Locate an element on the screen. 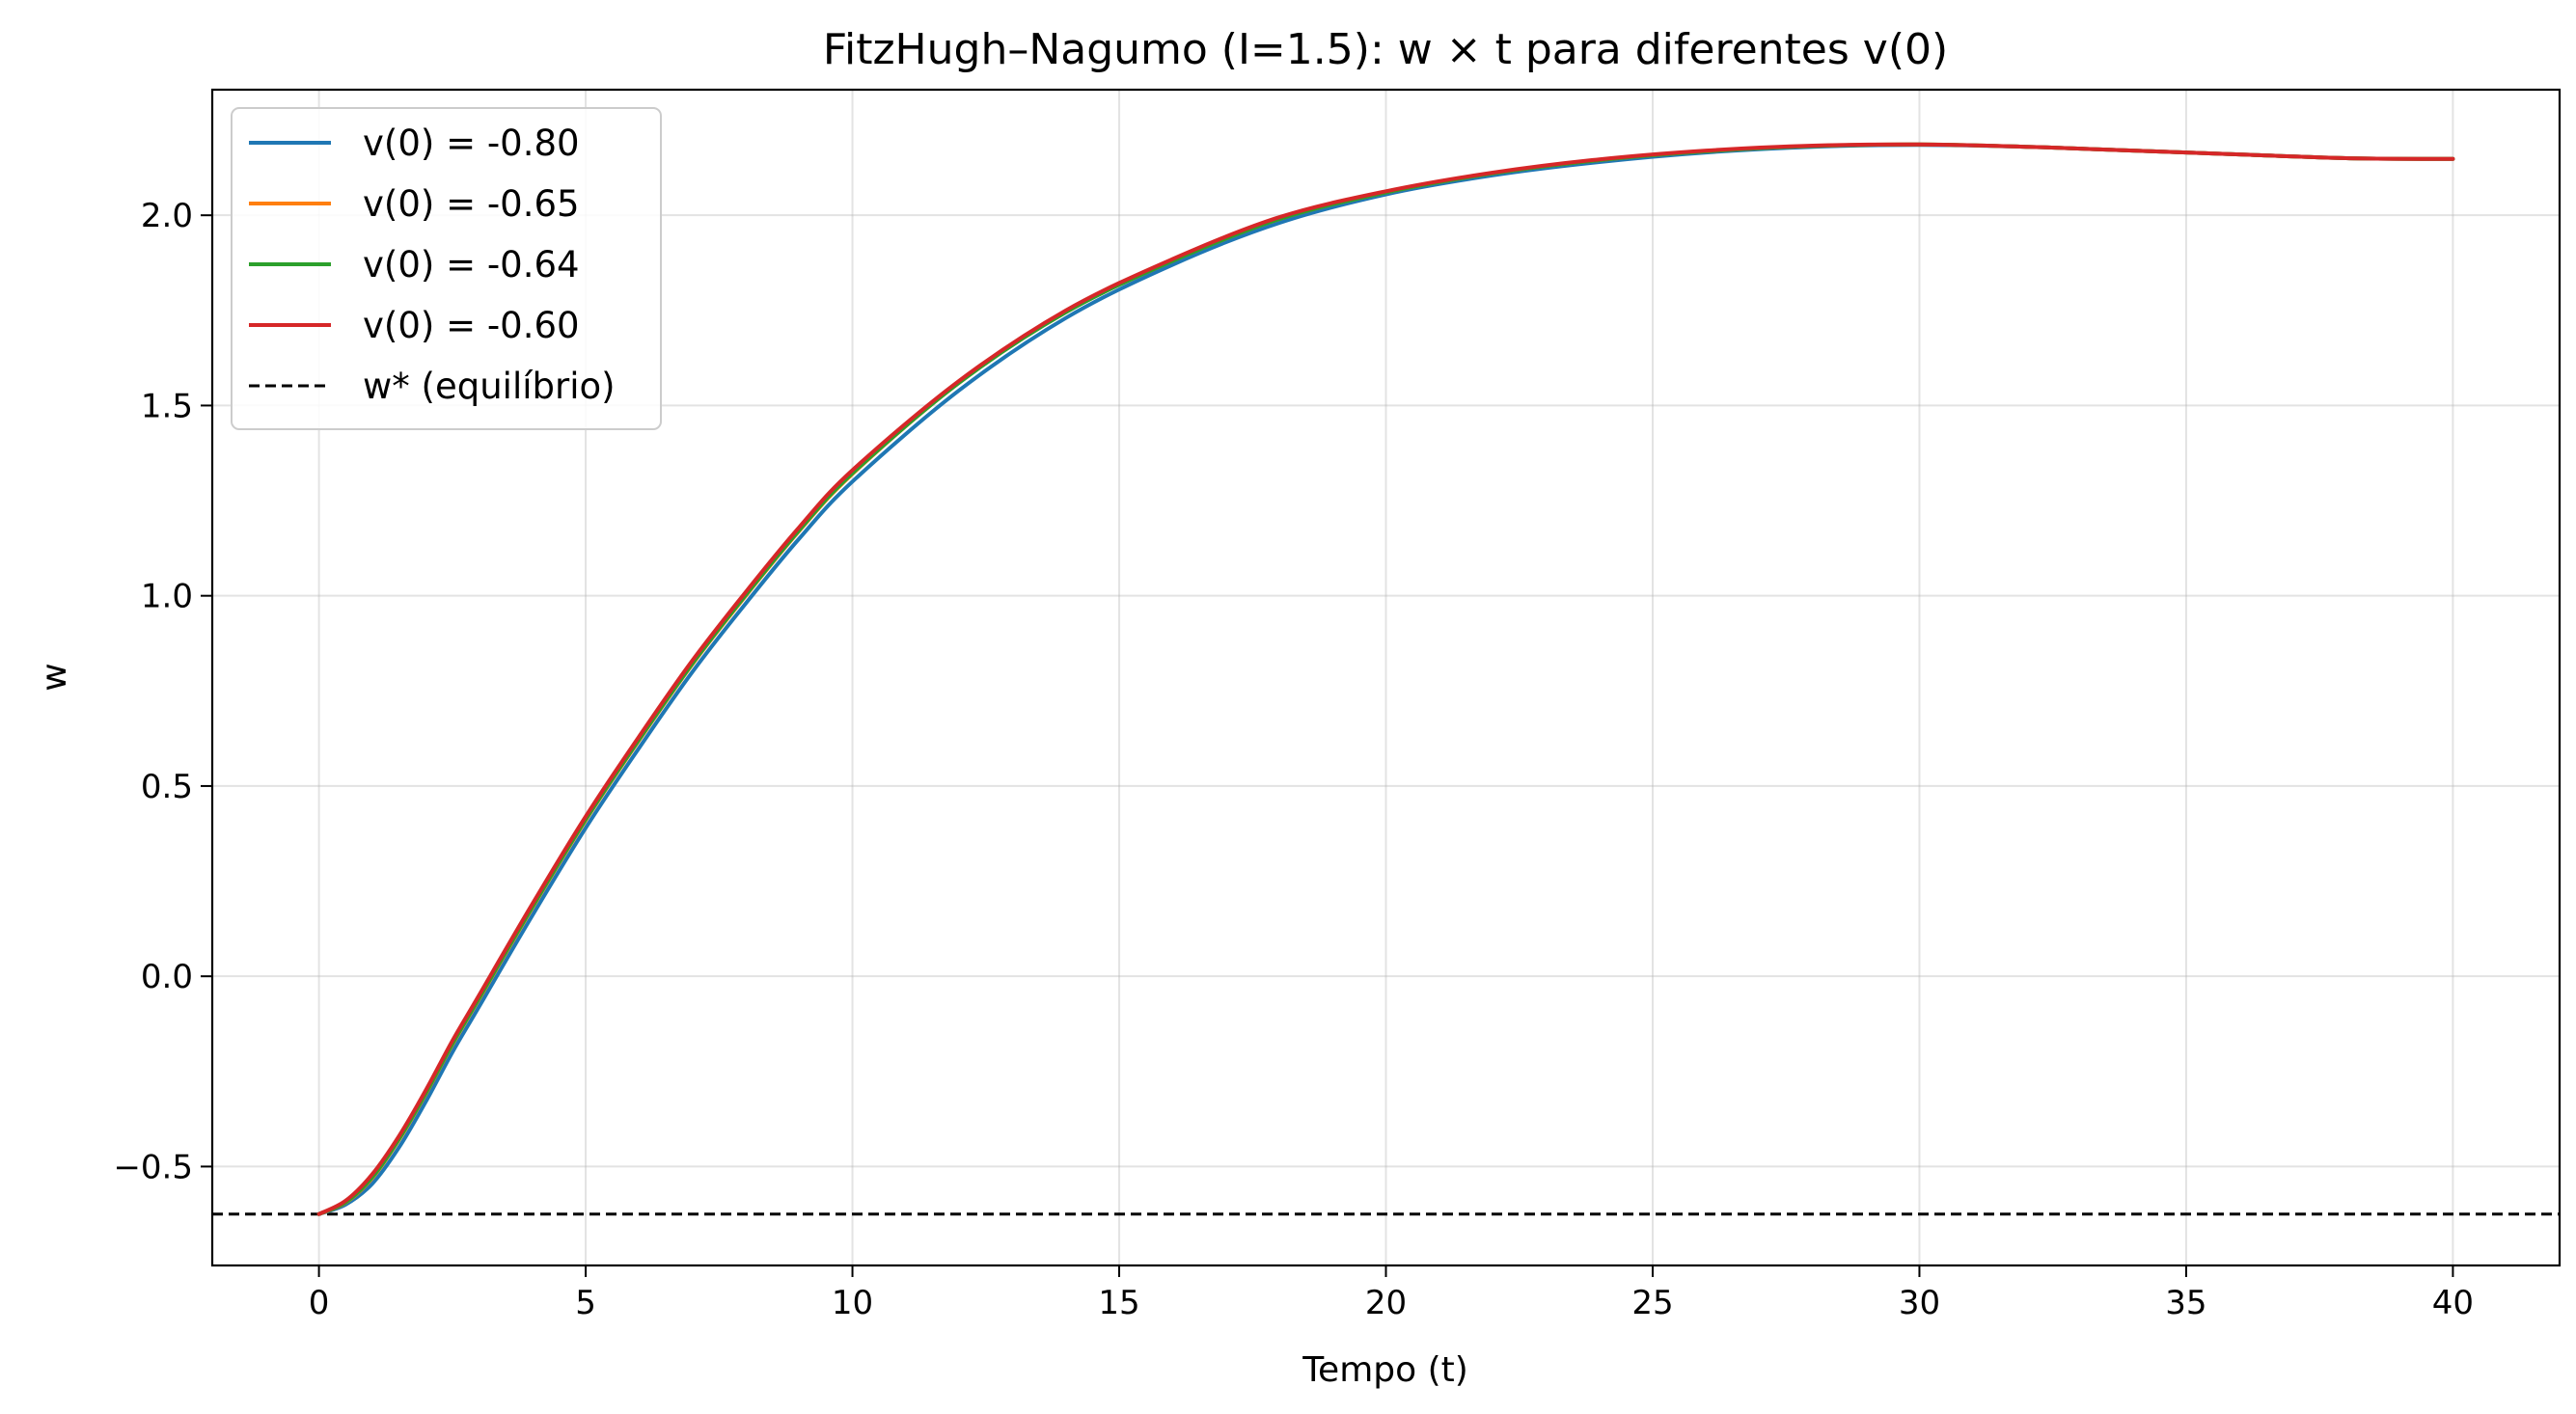 Image resolution: width=2576 pixels, height=1414 pixels. x-axis-ticks: 0 5 10 15 20 25 30 35 40 is located at coordinates (1391, 1293).